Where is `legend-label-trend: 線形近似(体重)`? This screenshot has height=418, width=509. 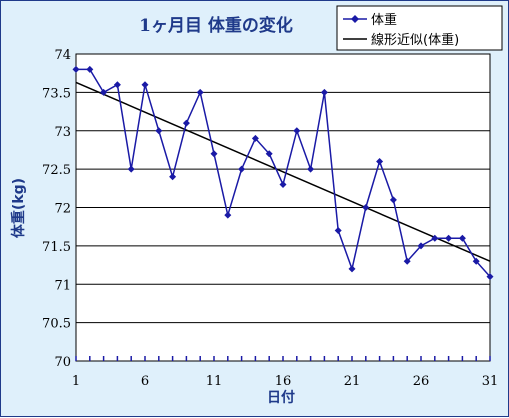 legend-label-trend: 線形近似(体重) is located at coordinates (415, 40).